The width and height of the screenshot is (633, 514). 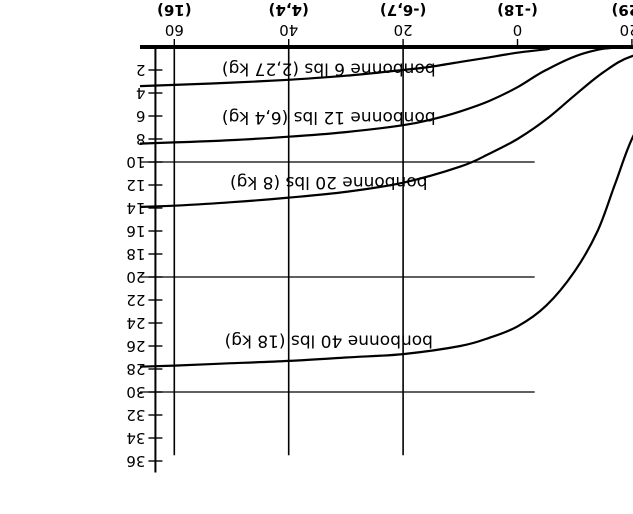 What do you see at coordinates (141, 116) in the screenshot?
I see `y-tick-label: 6` at bounding box center [141, 116].